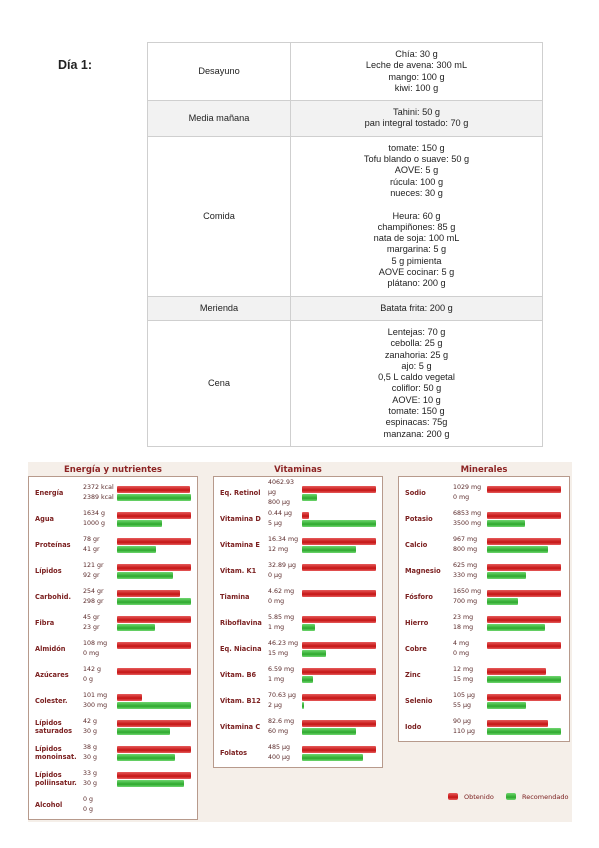 Image resolution: width=599 pixels, height=848 pixels. I want to click on obtained-value: 625 mg, so click(465, 565).